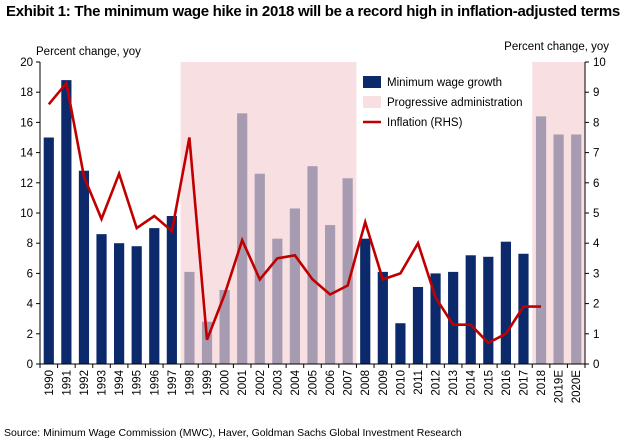  Describe the element at coordinates (88, 52) in the screenshot. I see `left-axis-unit: Percent change, yoy` at that location.